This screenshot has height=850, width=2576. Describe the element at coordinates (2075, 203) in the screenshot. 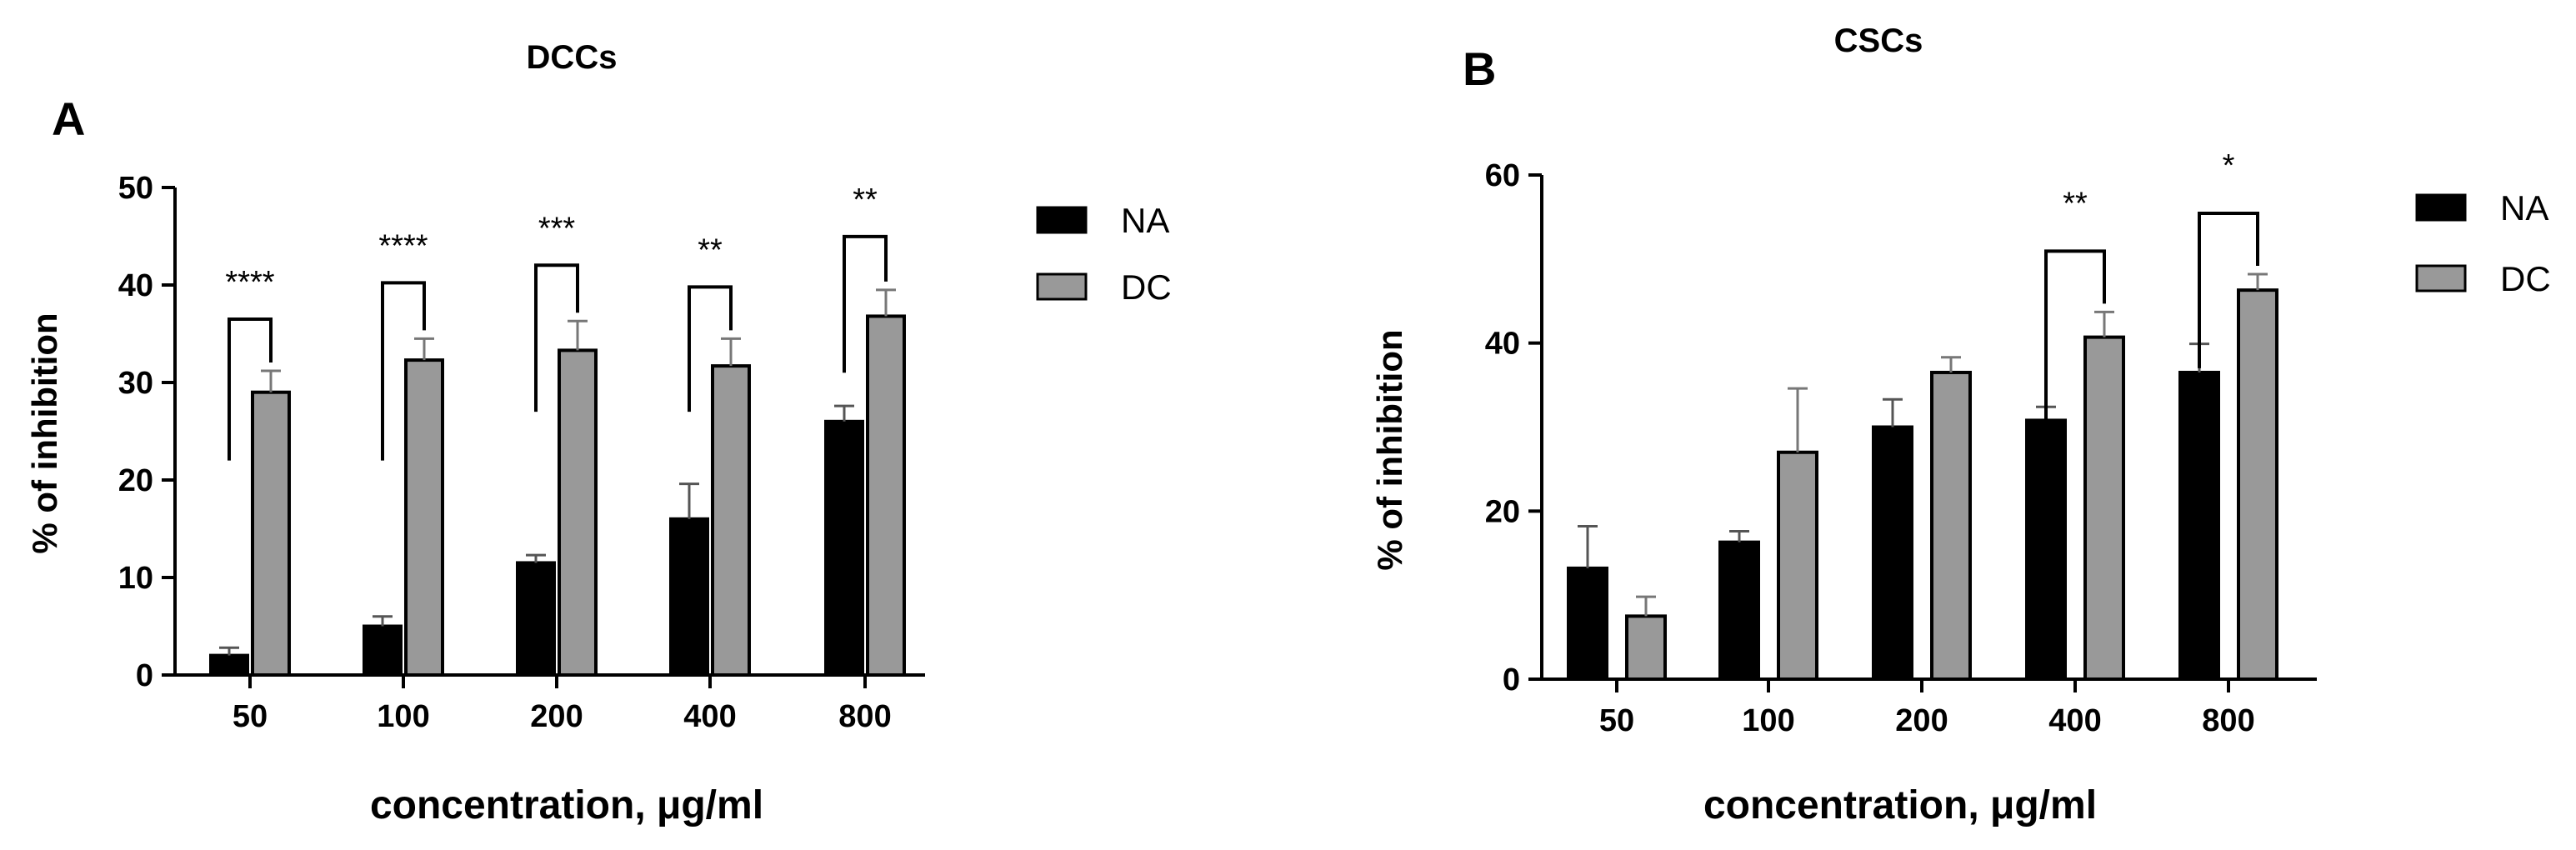

I see `panel-b-significance-label: **` at that location.